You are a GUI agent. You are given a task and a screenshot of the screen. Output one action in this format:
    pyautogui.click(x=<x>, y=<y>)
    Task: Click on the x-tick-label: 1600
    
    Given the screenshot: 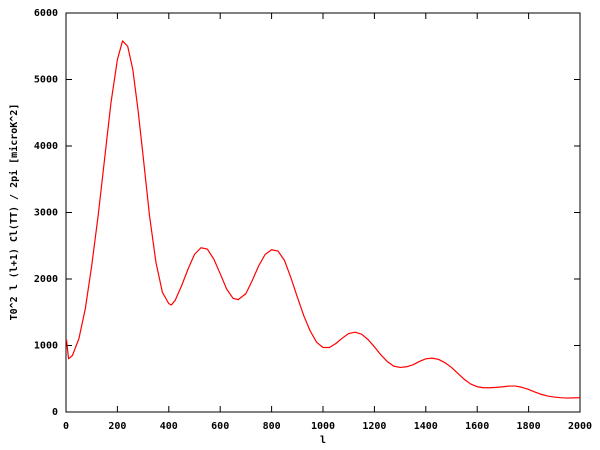 What is the action you would take?
    pyautogui.click(x=477, y=426)
    